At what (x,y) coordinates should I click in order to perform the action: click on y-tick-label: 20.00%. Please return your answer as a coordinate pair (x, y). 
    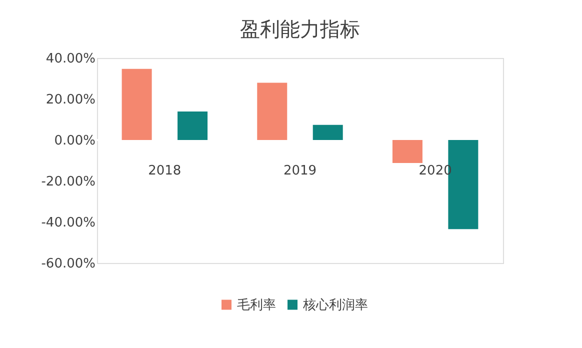
    Looking at the image, I should click on (71, 100).